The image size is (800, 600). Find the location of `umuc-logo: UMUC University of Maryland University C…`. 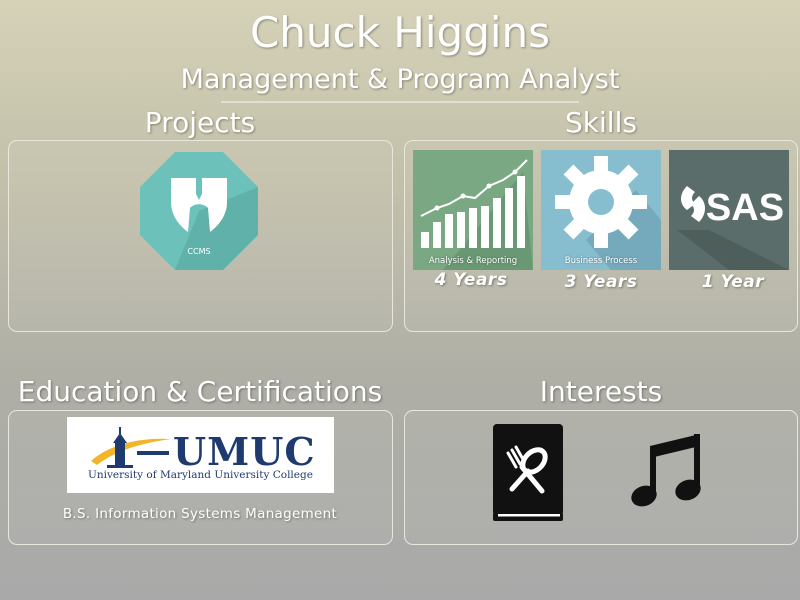

umuc-logo: UMUC University of Maryland University C… is located at coordinates (200, 455).